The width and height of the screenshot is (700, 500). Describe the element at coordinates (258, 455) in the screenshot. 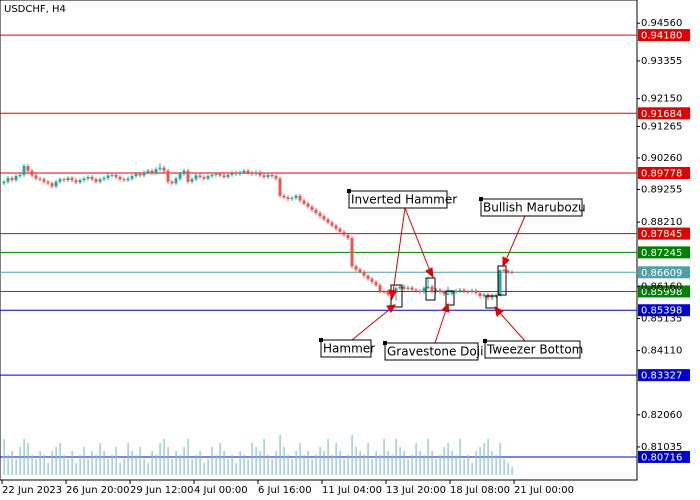

I see `volumes` at that location.